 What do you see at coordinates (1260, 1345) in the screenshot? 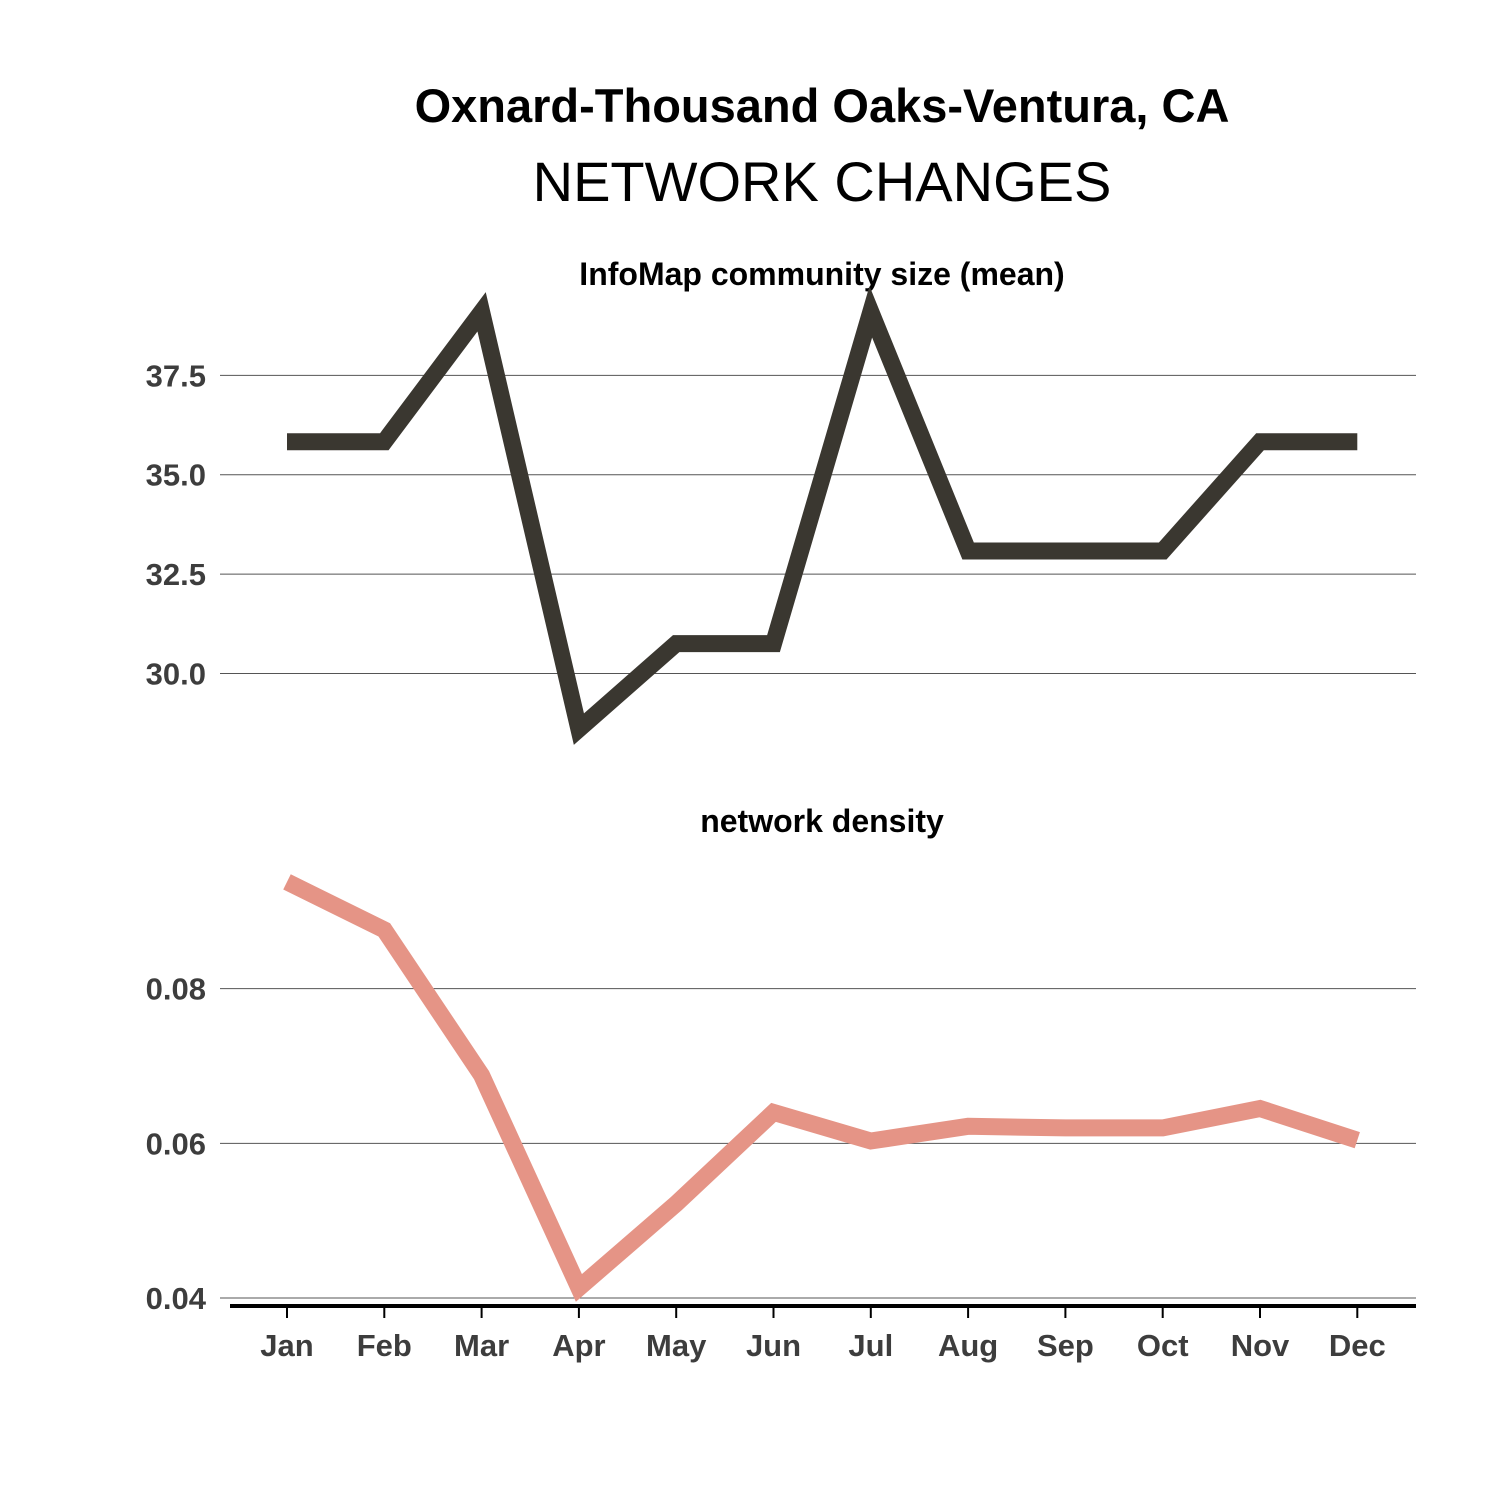
I see `x-tick-label: Nov` at bounding box center [1260, 1345].